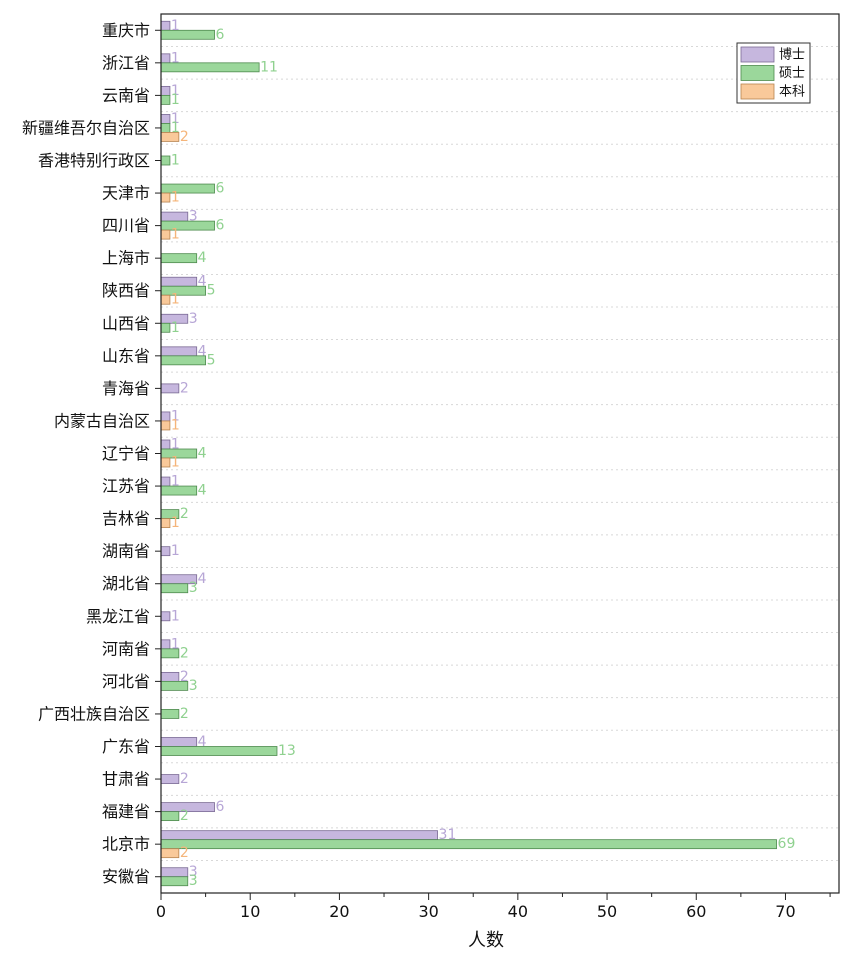 The image size is (865, 953). Describe the element at coordinates (126, 876) in the screenshot. I see `y-tick-label: 安徽省` at that location.